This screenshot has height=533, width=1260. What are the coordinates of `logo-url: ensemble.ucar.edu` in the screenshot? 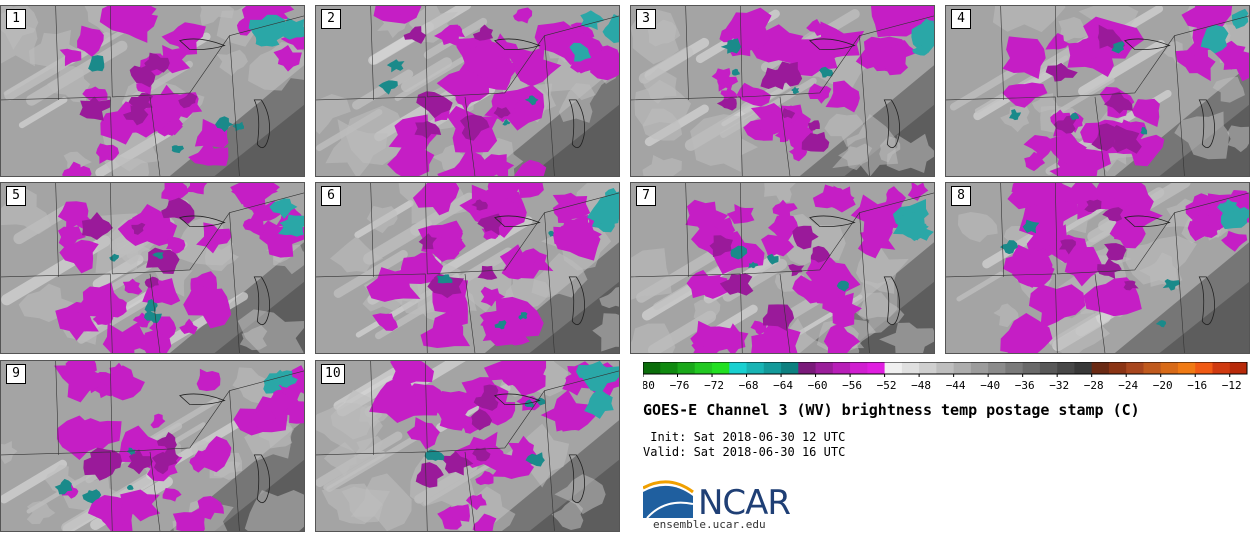 It's located at (709, 524).